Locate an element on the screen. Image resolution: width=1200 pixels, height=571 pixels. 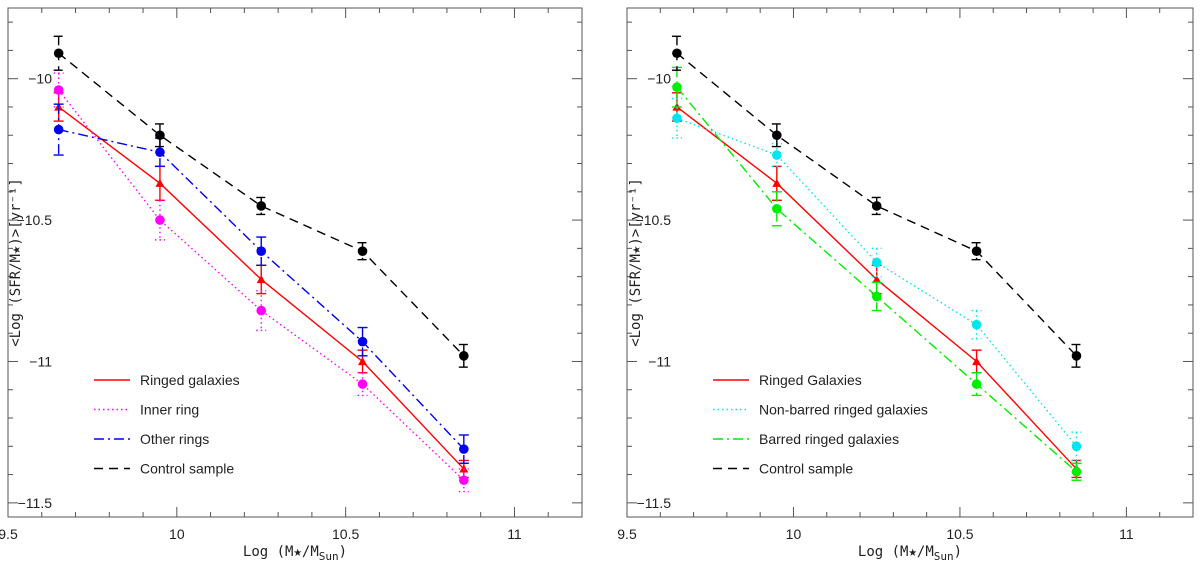
legend-label: Other rings is located at coordinates (174, 439).